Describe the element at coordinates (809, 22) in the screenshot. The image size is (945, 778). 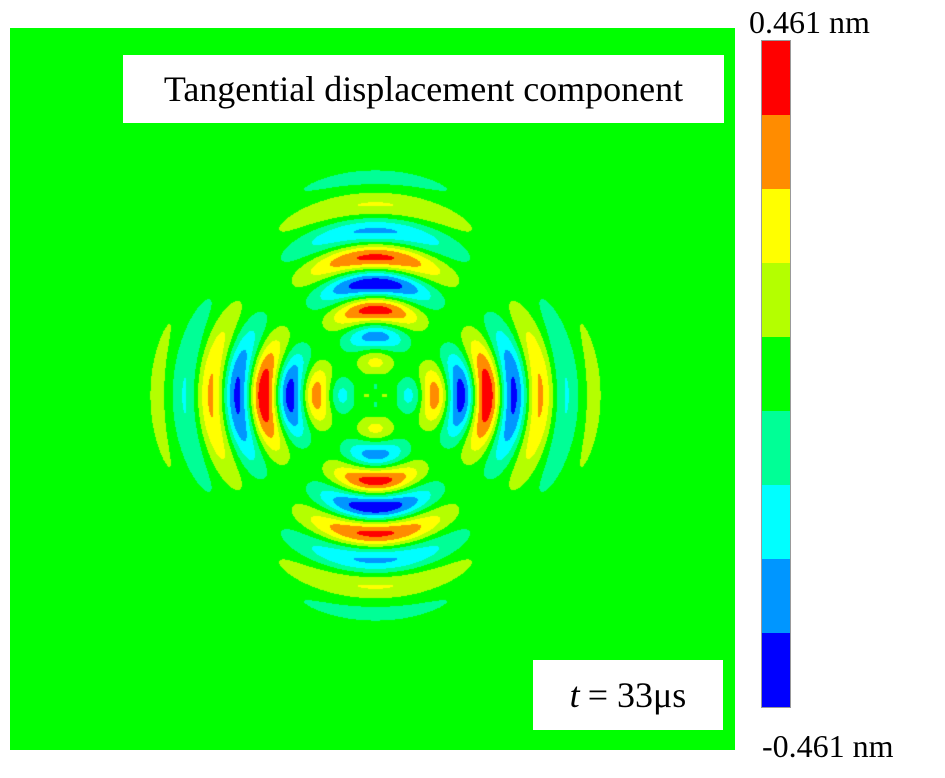
I see `colorbar-max-label: 0.461 nm` at that location.